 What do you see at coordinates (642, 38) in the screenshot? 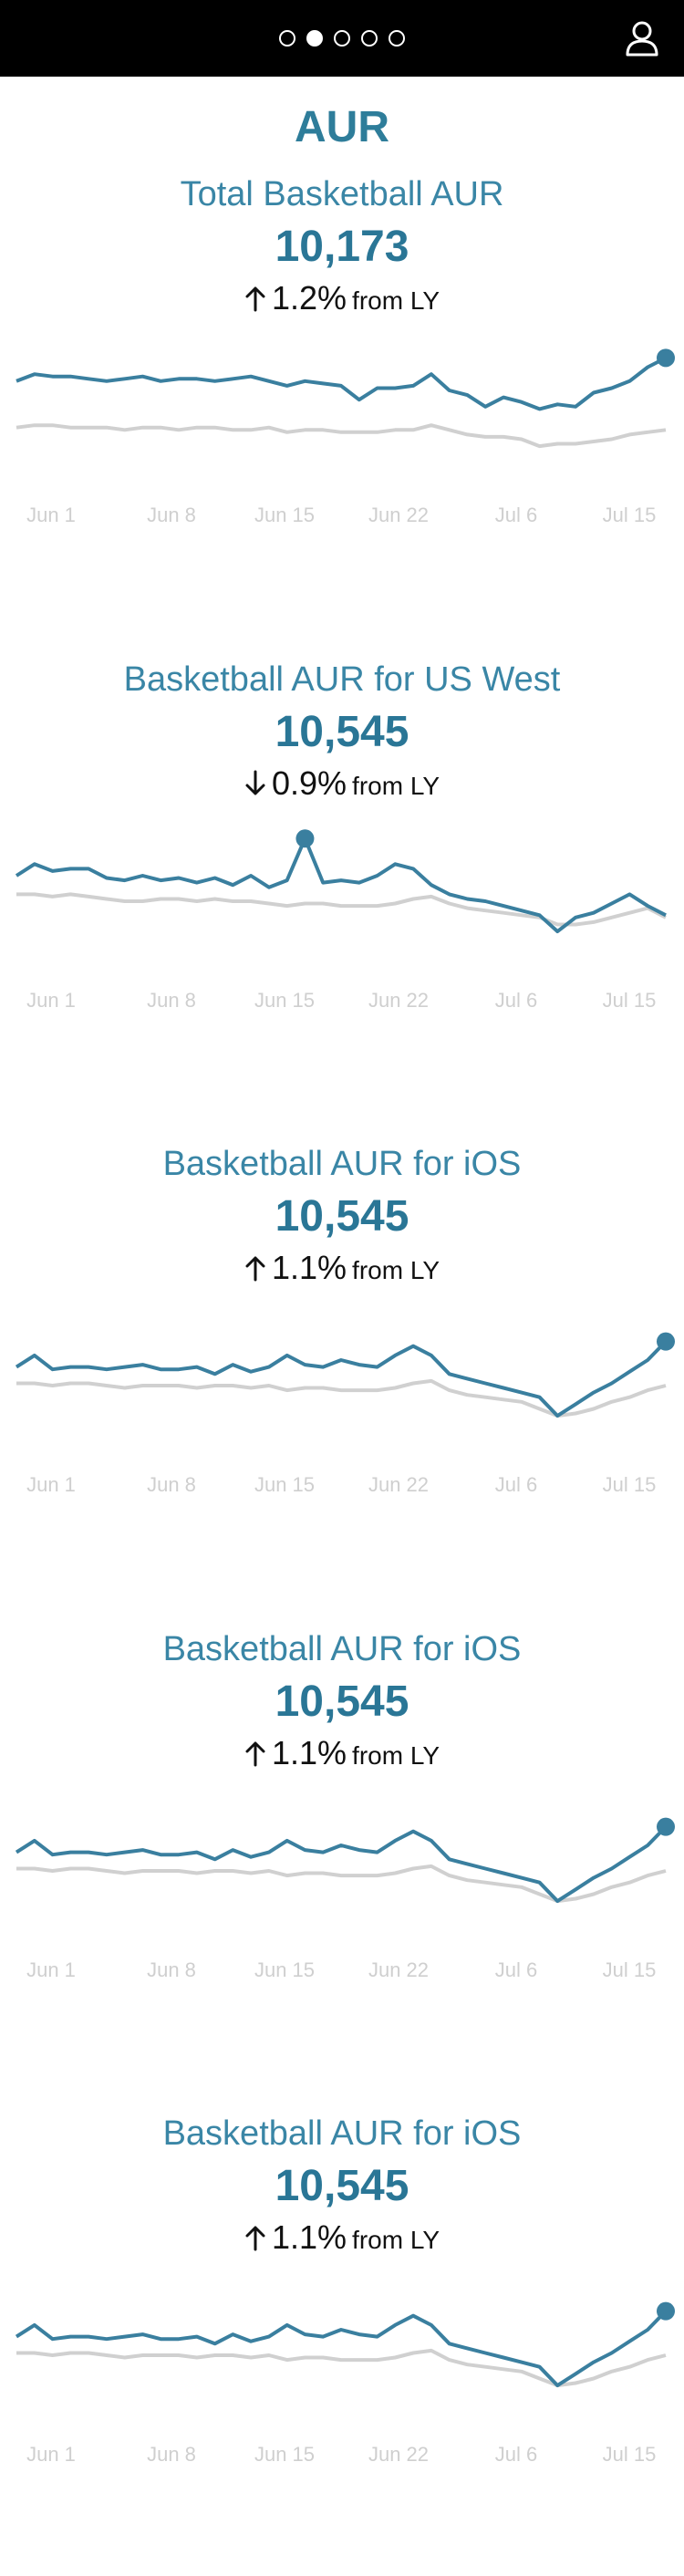
I see `user-icon` at bounding box center [642, 38].